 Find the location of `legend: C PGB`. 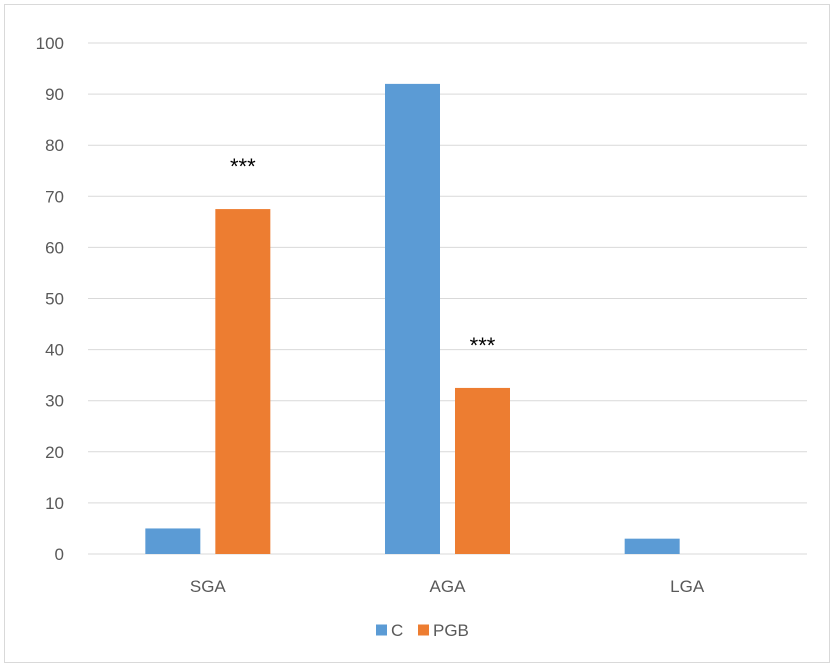

legend: C PGB is located at coordinates (422, 630).